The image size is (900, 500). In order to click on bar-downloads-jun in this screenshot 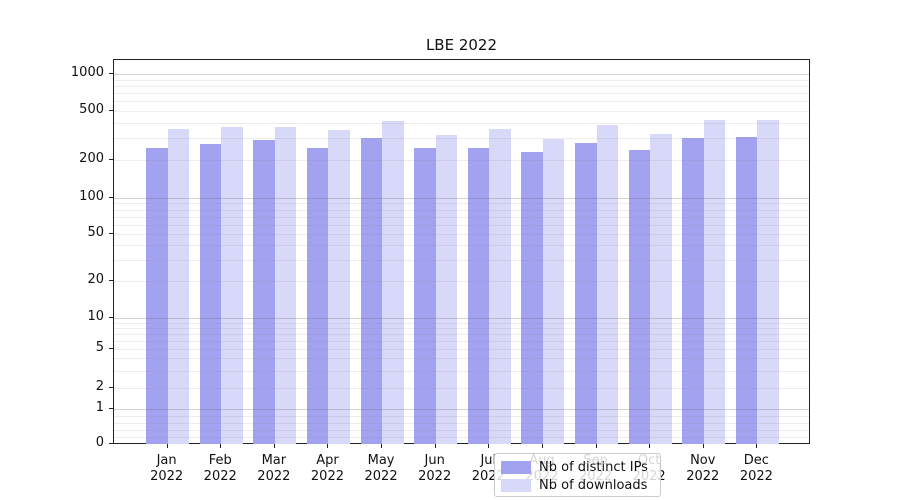, I will do `click(446, 289)`.